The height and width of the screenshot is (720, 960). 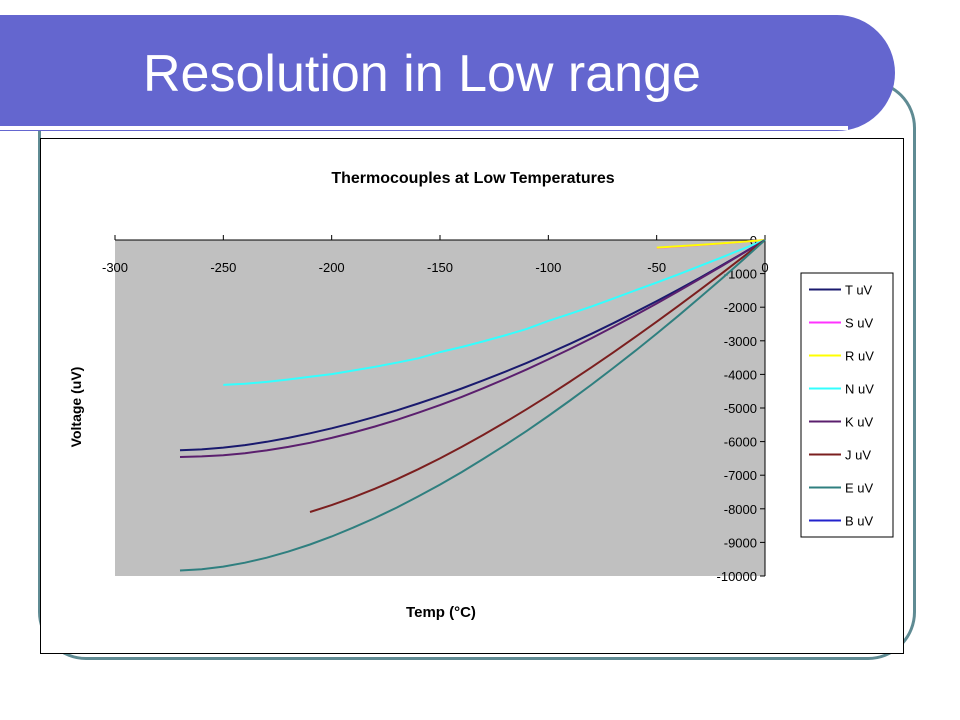 I want to click on y-tick-label: -6000, so click(x=740, y=442).